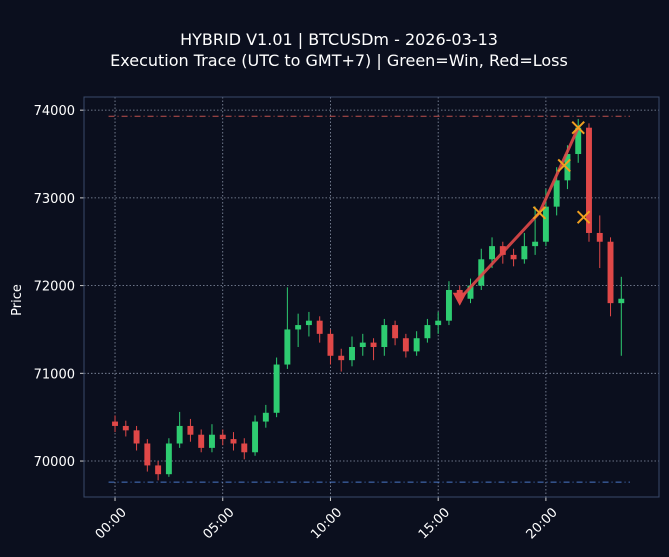 Image resolution: width=669 pixels, height=557 pixels. I want to click on y-tick-label: 72000, so click(54, 287).